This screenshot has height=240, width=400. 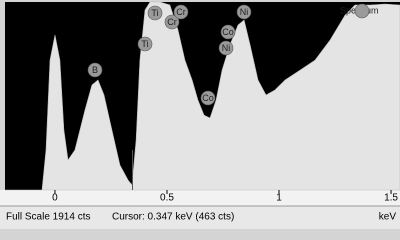 What do you see at coordinates (173, 217) in the screenshot?
I see `cursor-text: Cursor: 0.347 keV (463 cts)` at bounding box center [173, 217].